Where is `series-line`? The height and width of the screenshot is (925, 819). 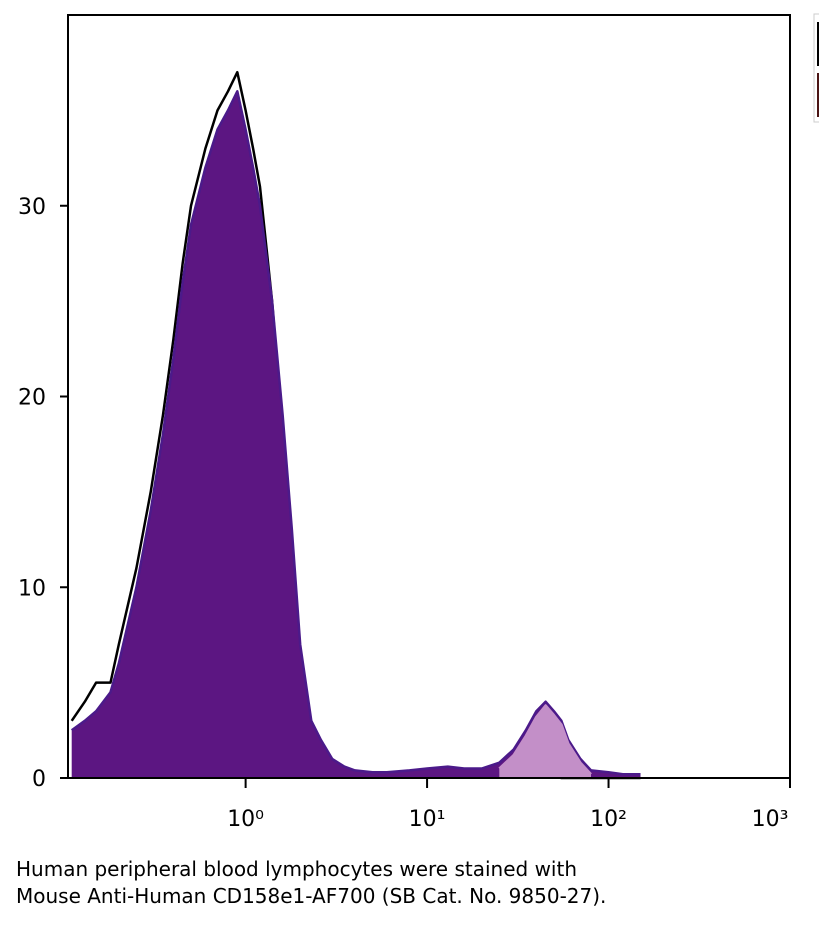
series-line is located at coordinates (545, 740).